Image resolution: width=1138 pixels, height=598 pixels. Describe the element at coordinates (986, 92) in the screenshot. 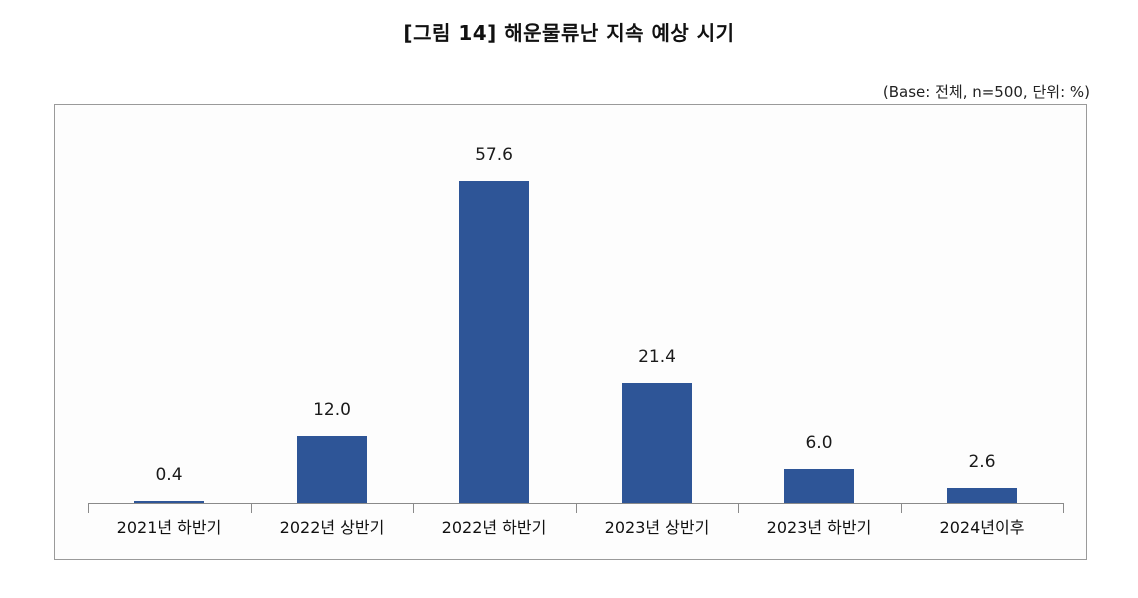

I see `base-note: (Base: 전체, n=500, 단위: %)` at that location.